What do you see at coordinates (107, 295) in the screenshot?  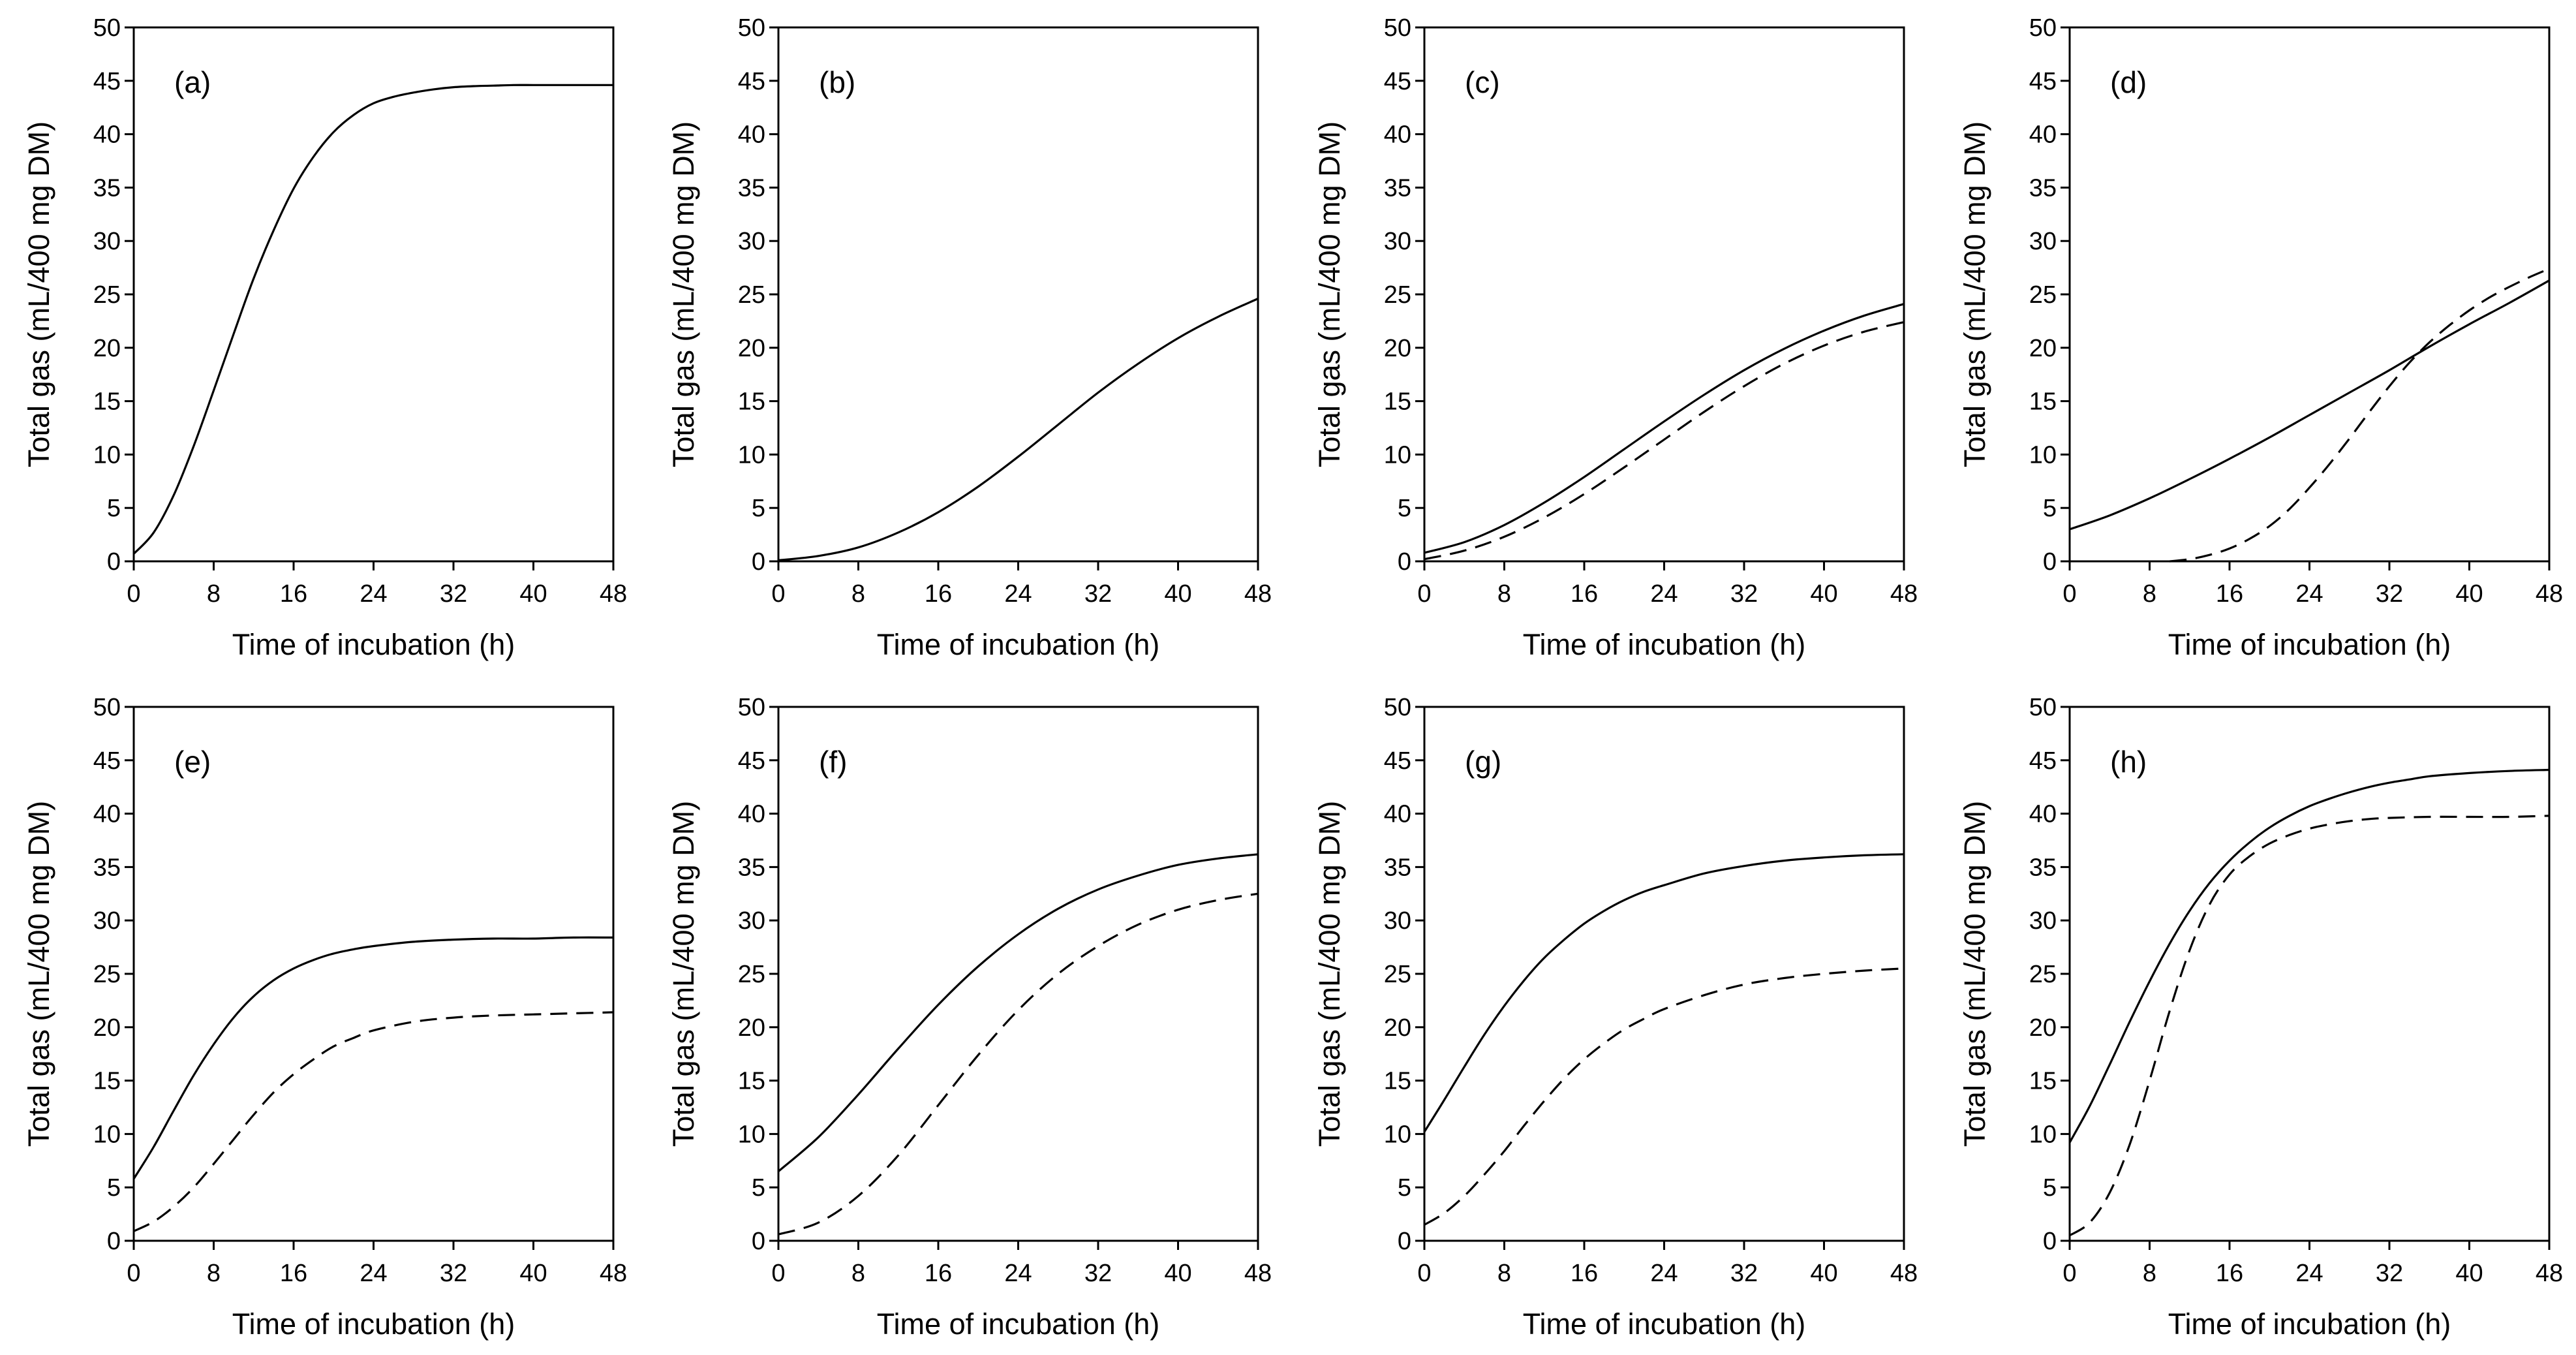 I see `y-tick-label: 25` at bounding box center [107, 295].